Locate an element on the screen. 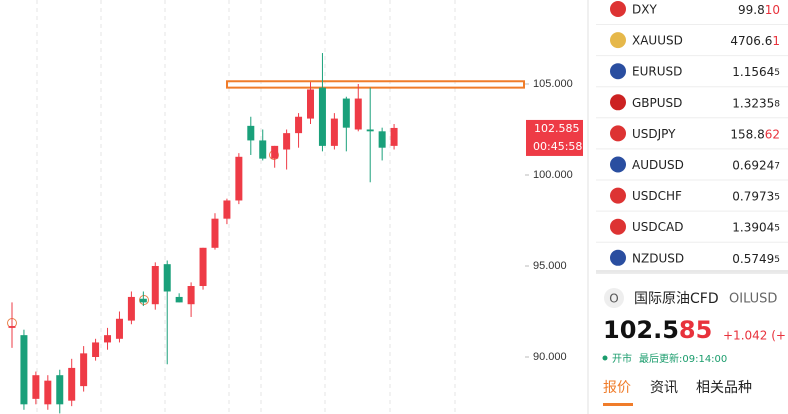 The height and width of the screenshot is (414, 788). last-update: 最后更新:09:14:00 is located at coordinates (683, 358).